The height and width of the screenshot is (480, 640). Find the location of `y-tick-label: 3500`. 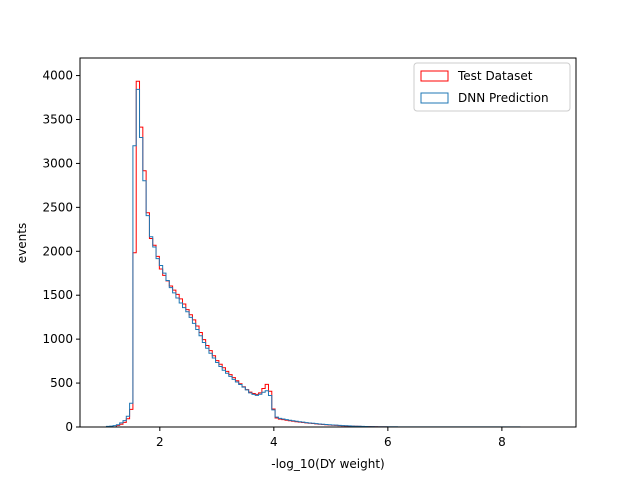

y-tick-label: 3500 is located at coordinates (57, 120).